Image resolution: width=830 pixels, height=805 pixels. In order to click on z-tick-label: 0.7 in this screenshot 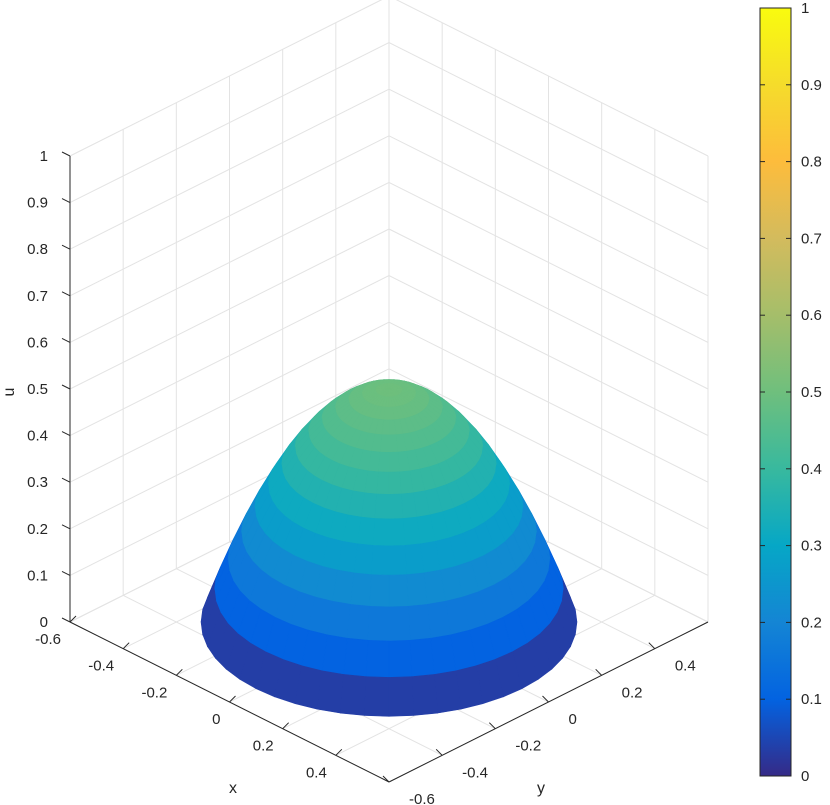, I will do `click(37, 296)`.